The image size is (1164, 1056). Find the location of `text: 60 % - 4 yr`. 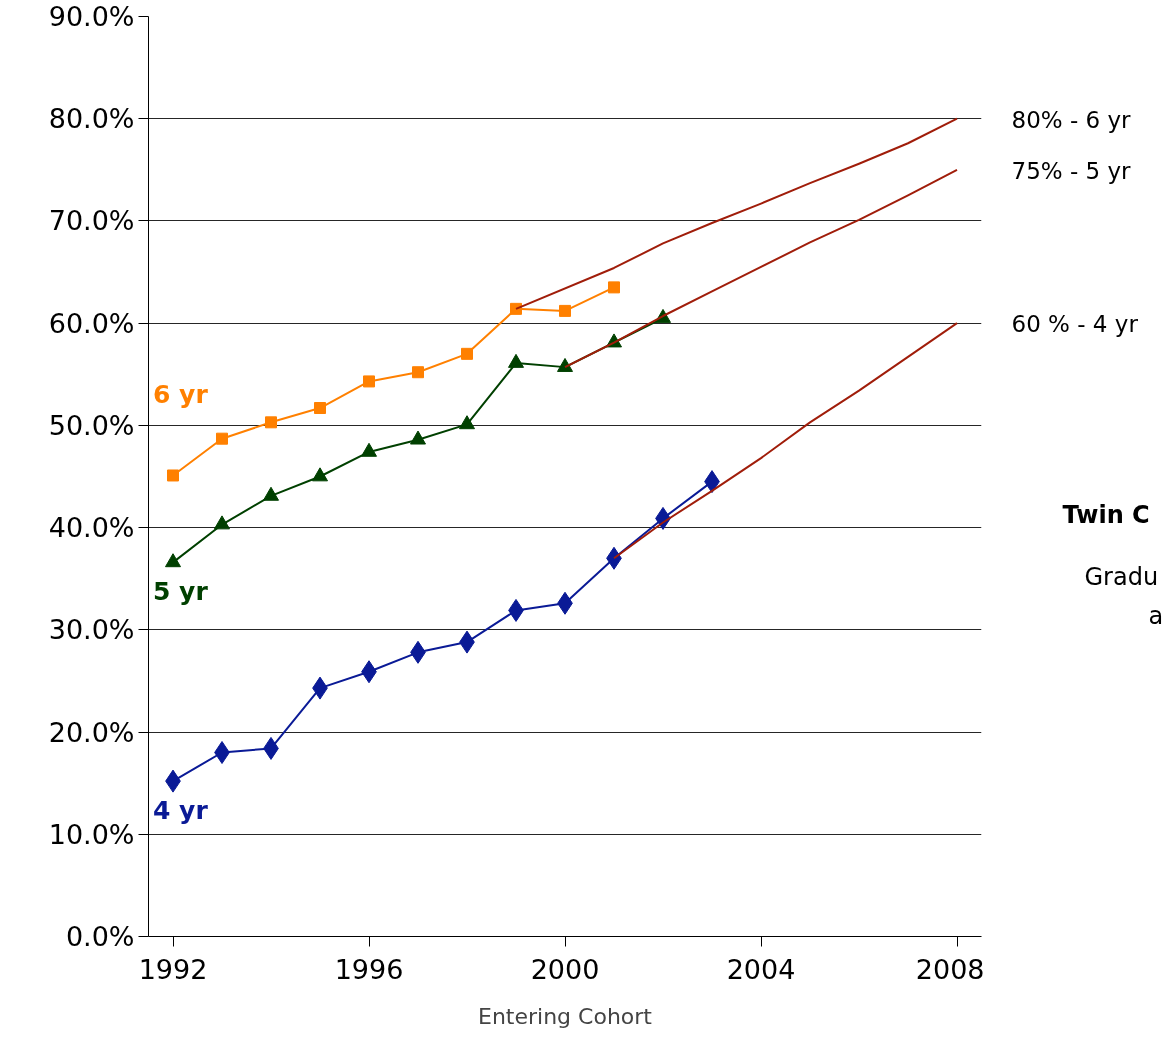

text: 60 % - 4 yr is located at coordinates (1075, 324).